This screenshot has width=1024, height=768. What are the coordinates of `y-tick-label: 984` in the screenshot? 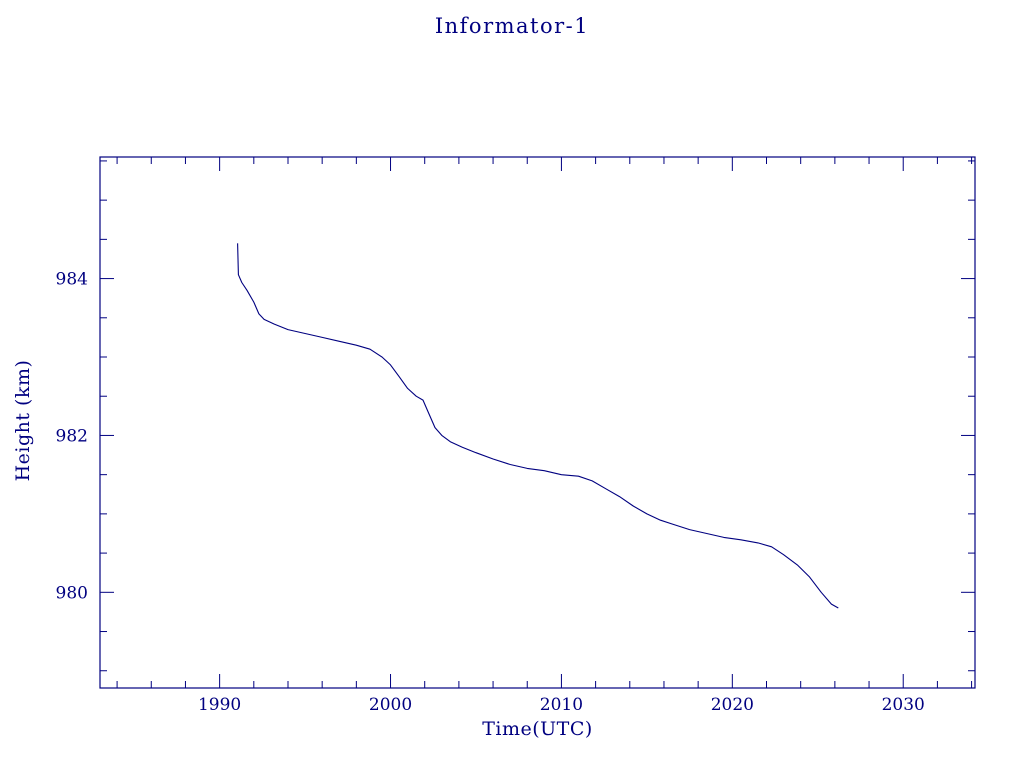 It's located at (72, 280).